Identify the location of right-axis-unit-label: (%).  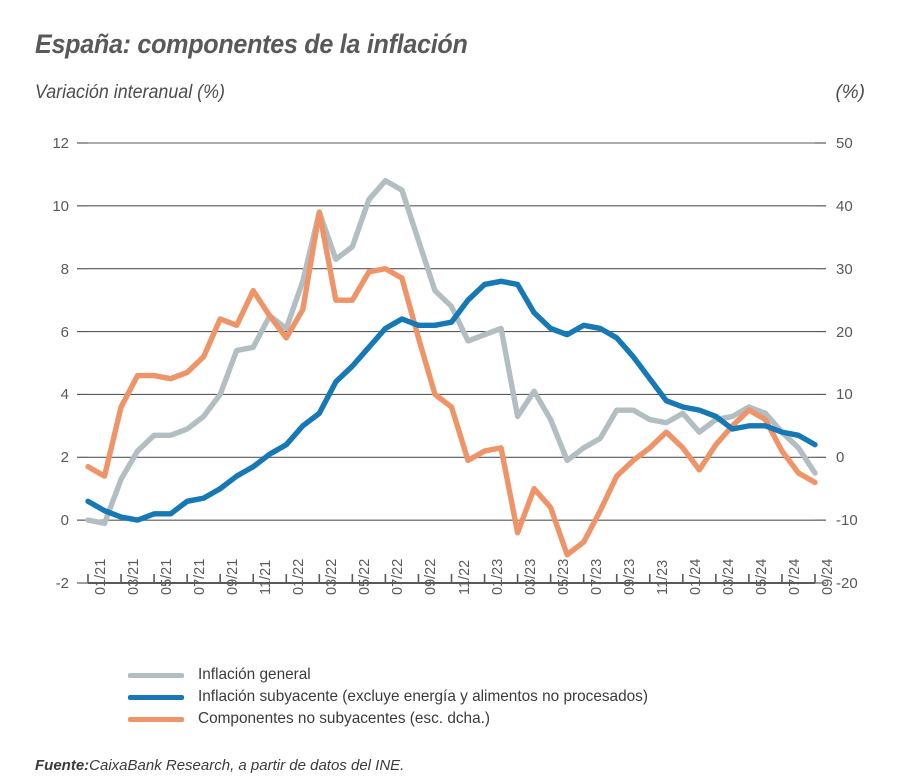
(850, 92).